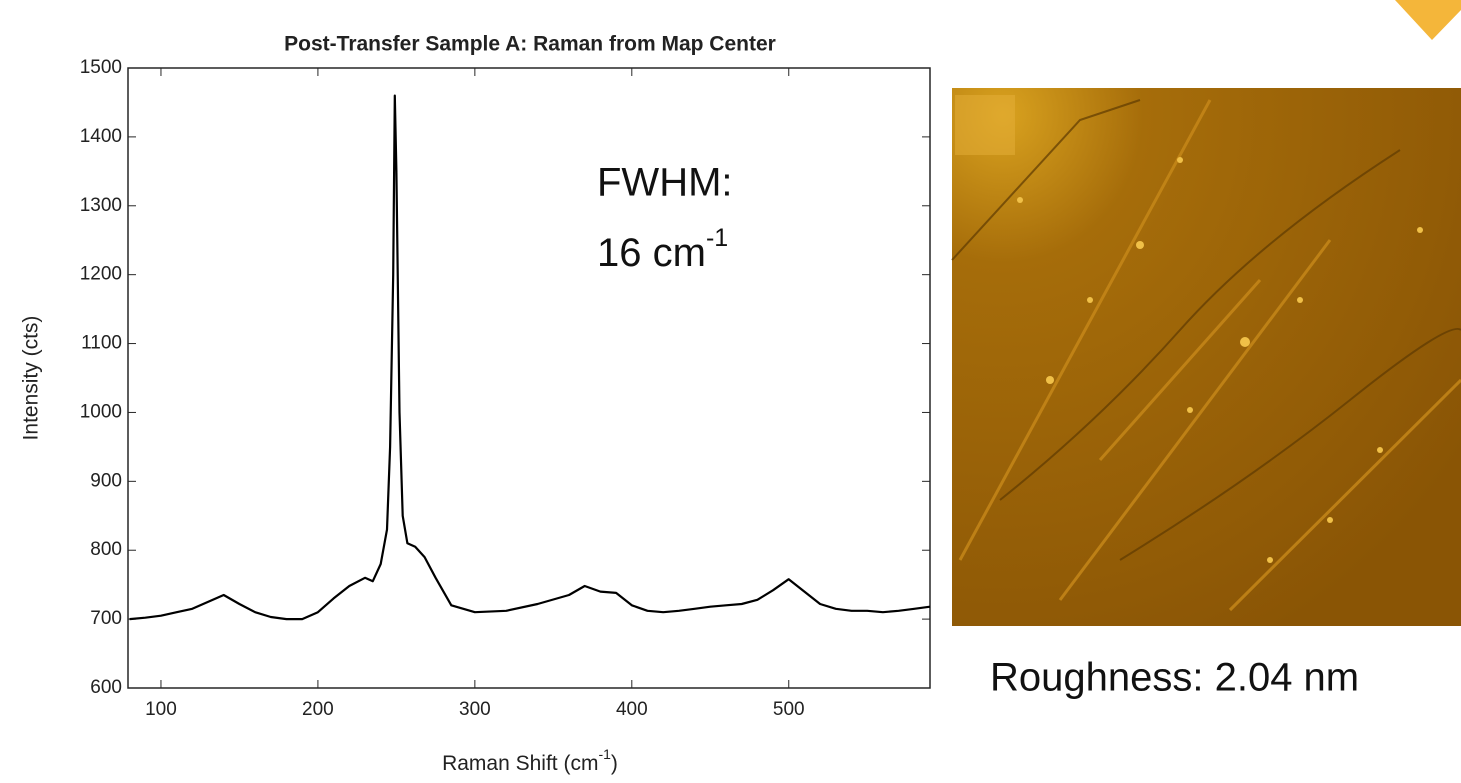 The width and height of the screenshot is (1461, 783). Describe the element at coordinates (106, 549) in the screenshot. I see `y-tick-label: 800` at that location.